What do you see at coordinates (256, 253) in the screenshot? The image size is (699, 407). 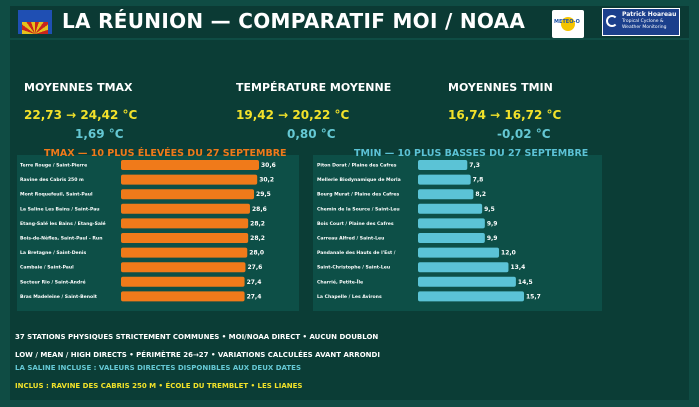 I see `bar-value-label: 28,0` at bounding box center [256, 253].